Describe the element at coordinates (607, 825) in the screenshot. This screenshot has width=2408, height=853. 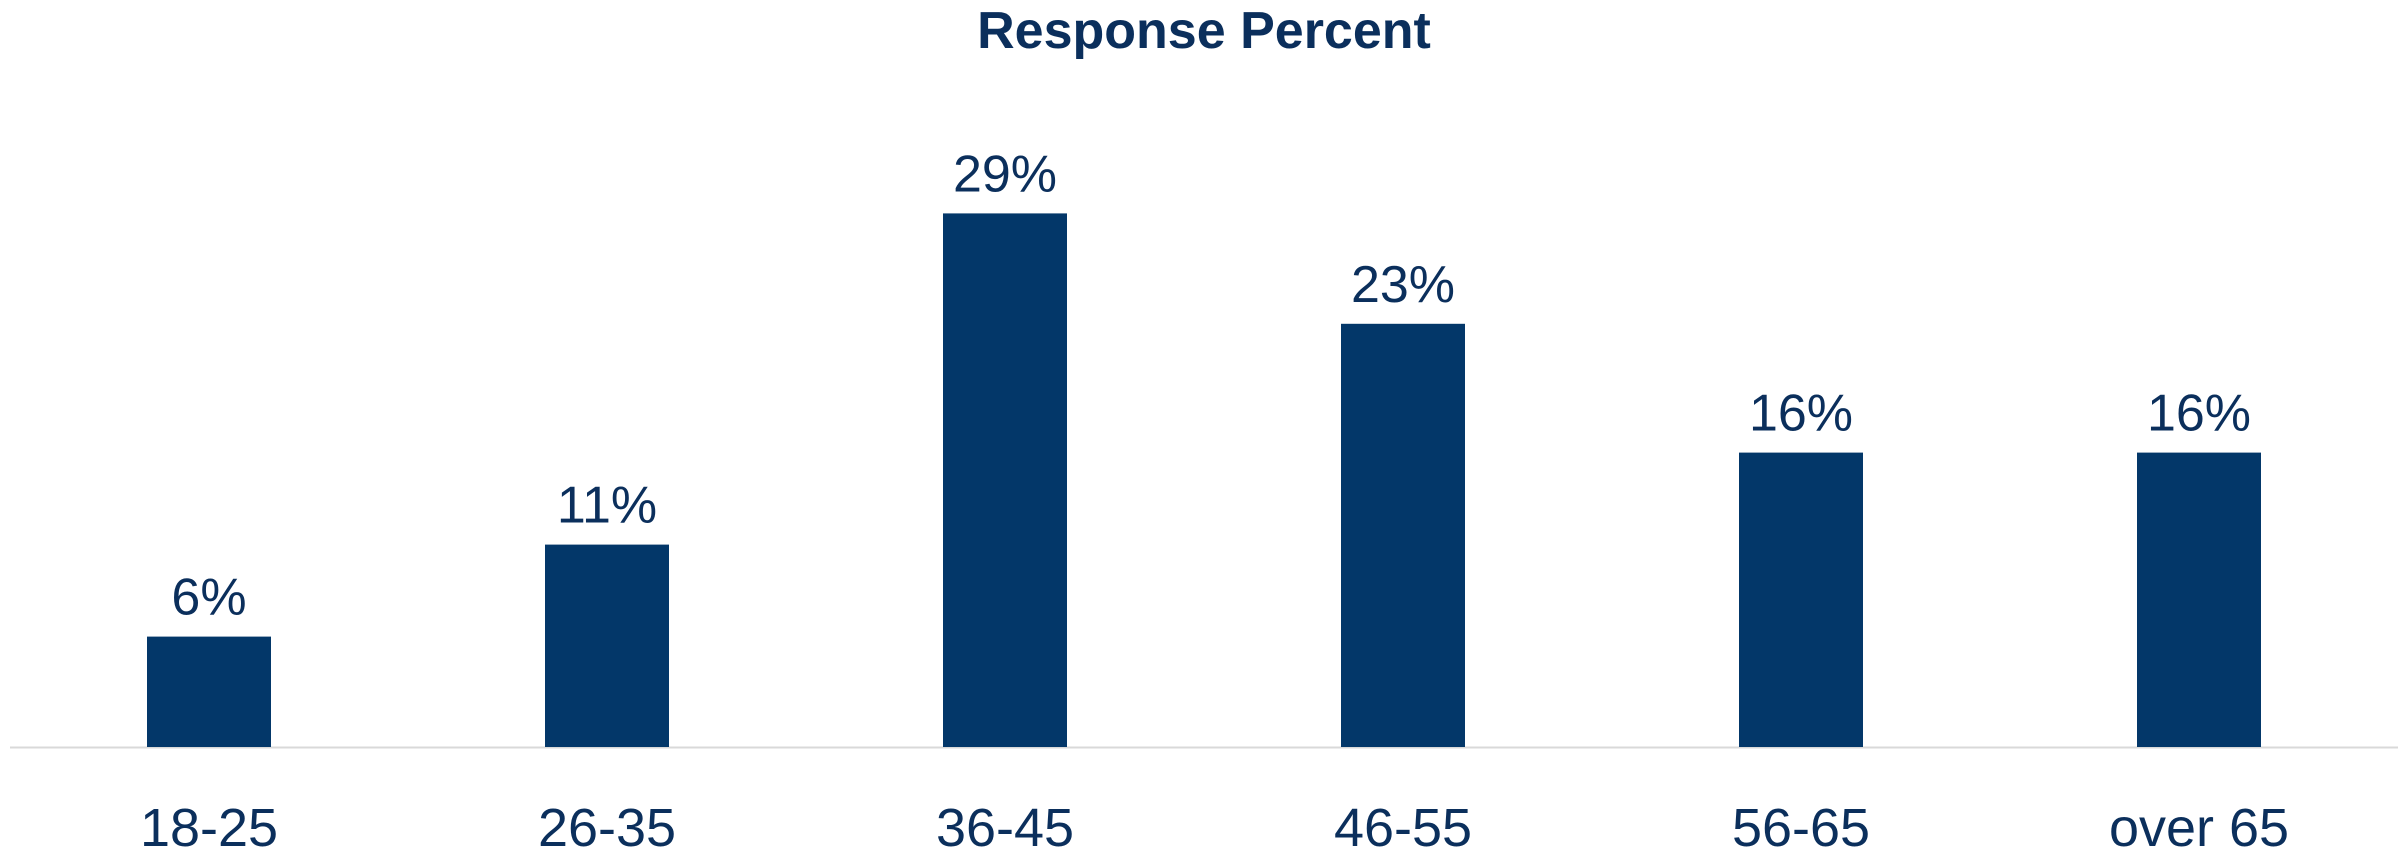
I see `x-tick-label: 26-35` at that location.